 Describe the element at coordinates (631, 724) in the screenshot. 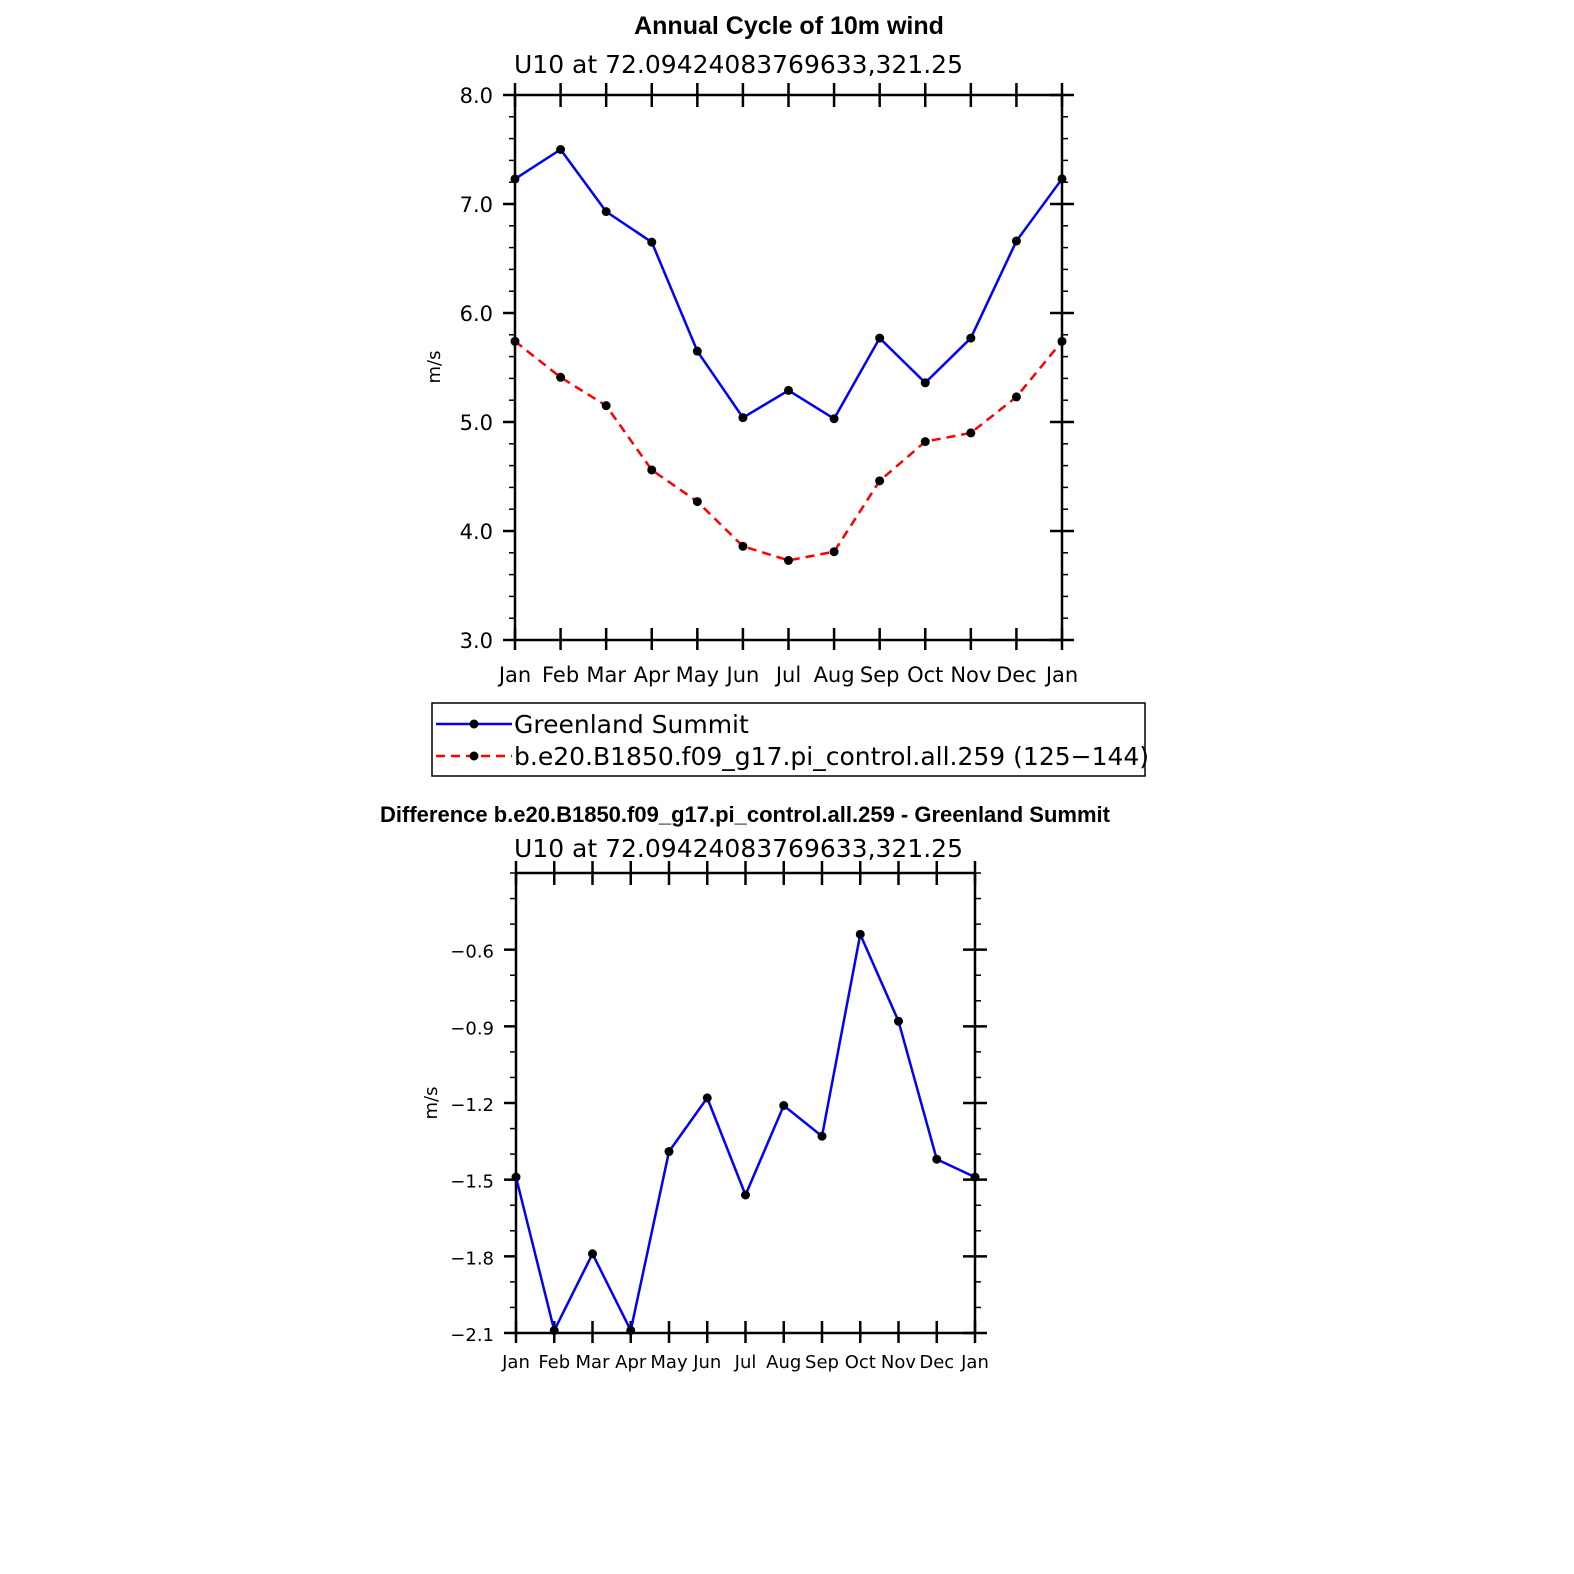

I see `legend-label-greenland-summit: Greenland Summit` at that location.